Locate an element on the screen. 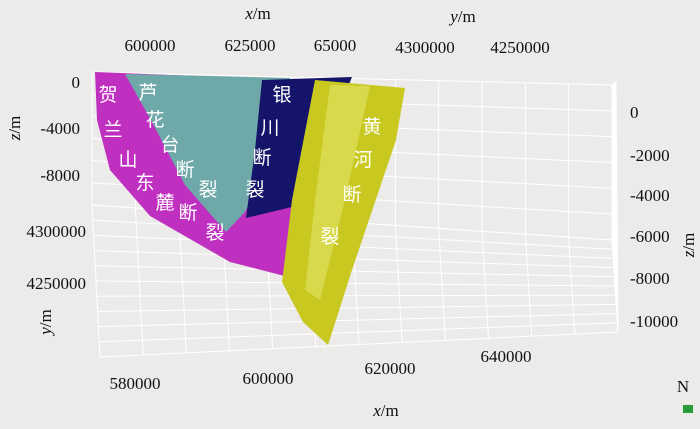 The width and height of the screenshot is (700, 429). fault-label-char: 山 is located at coordinates (127, 160).